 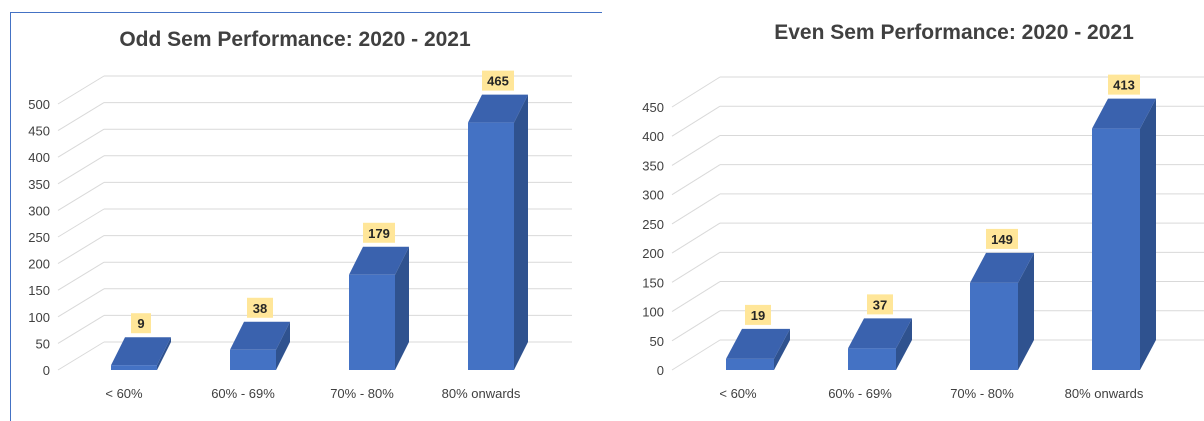 I want to click on data-label: 465, so click(x=498, y=81).